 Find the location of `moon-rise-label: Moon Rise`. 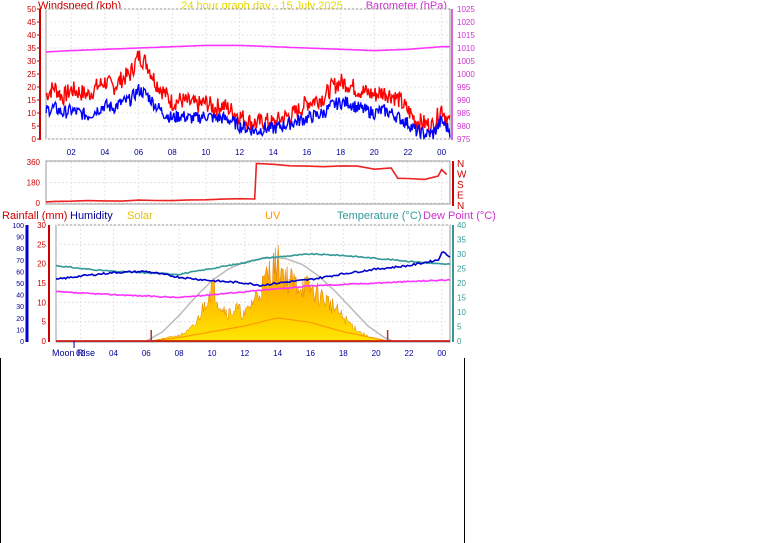

moon-rise-label: Moon Rise is located at coordinates (73, 353).